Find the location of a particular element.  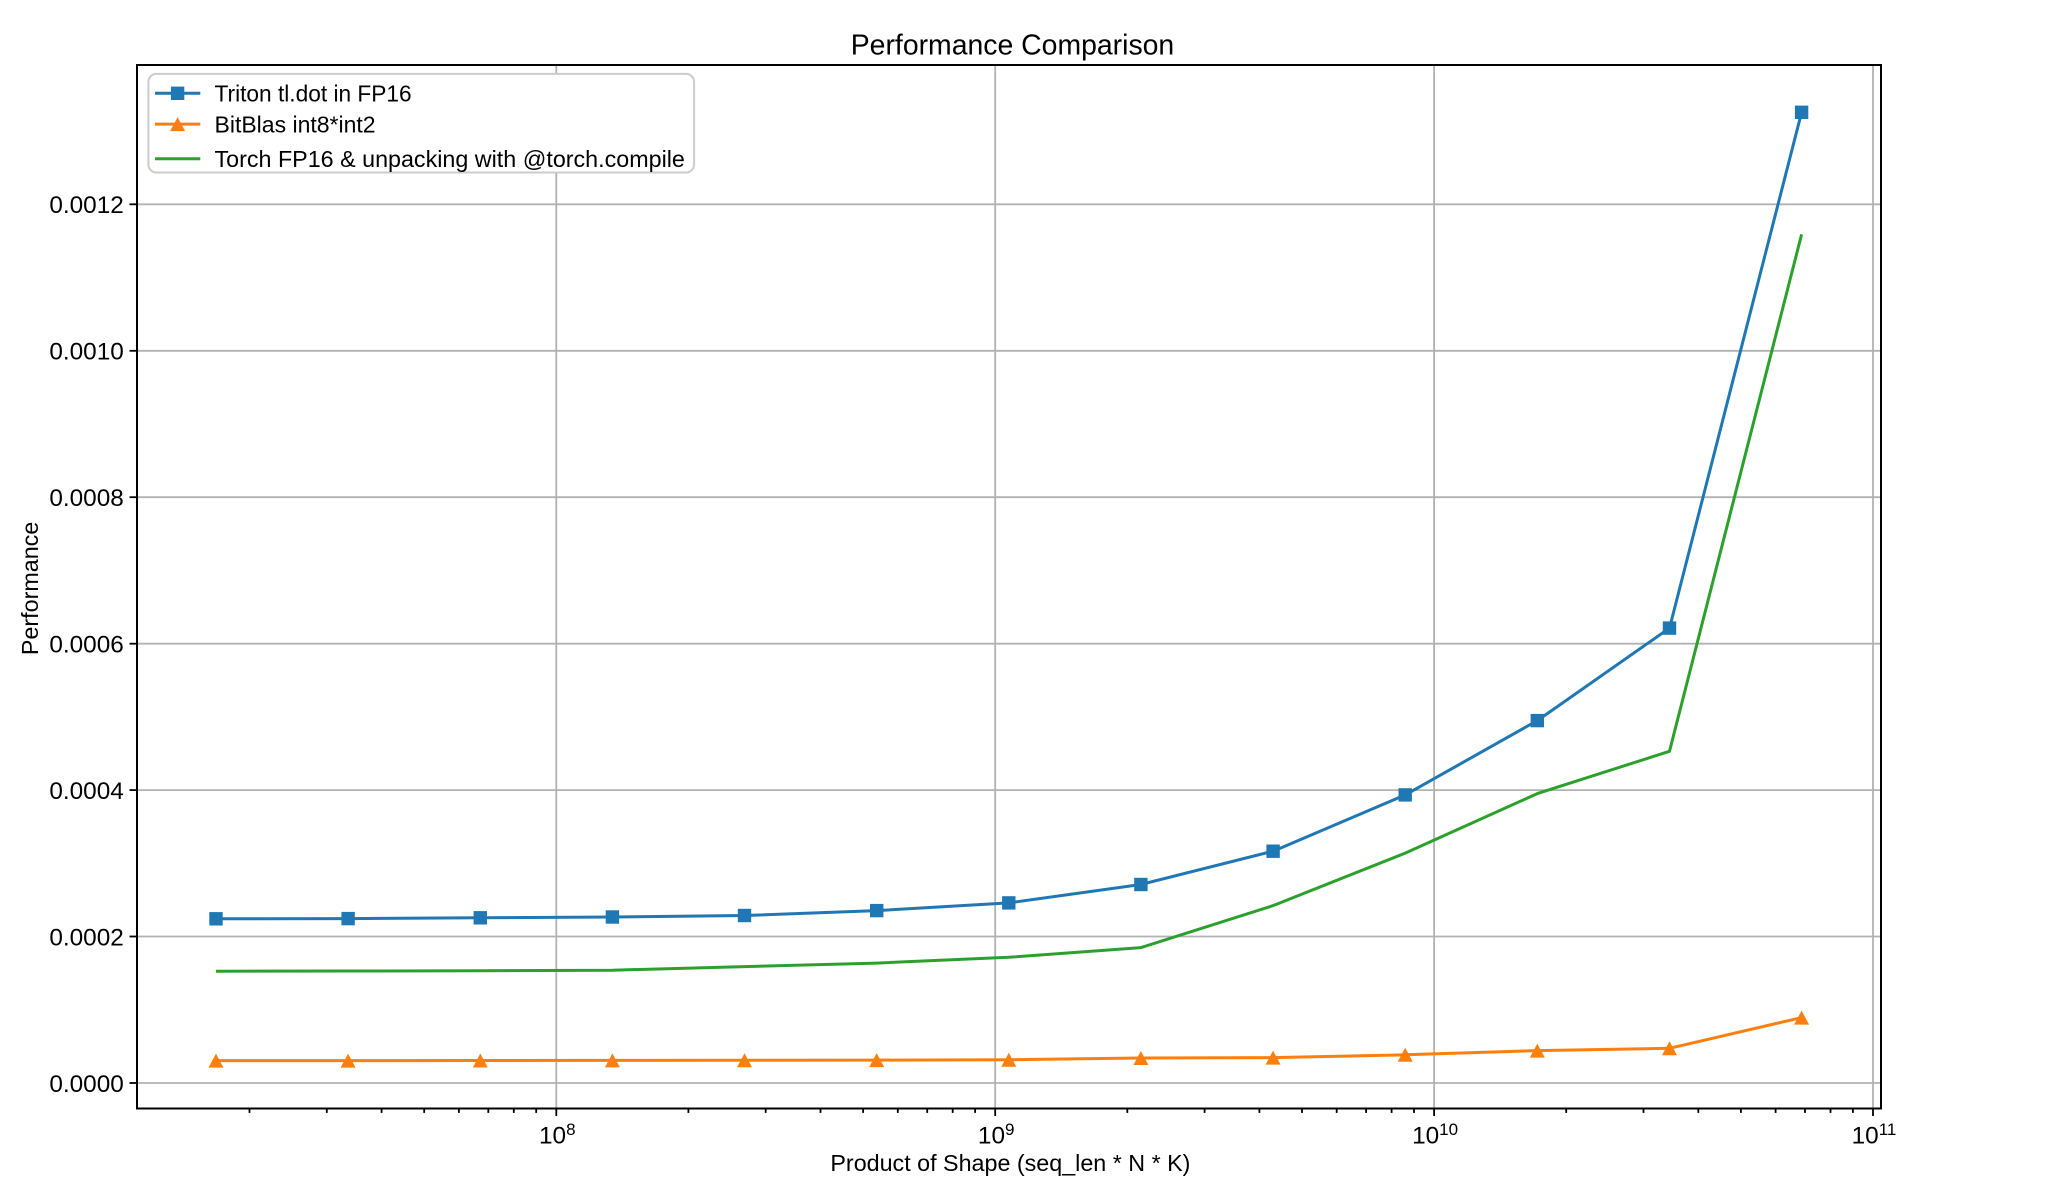

svg-text: 0.0012 is located at coordinates (86, 205).